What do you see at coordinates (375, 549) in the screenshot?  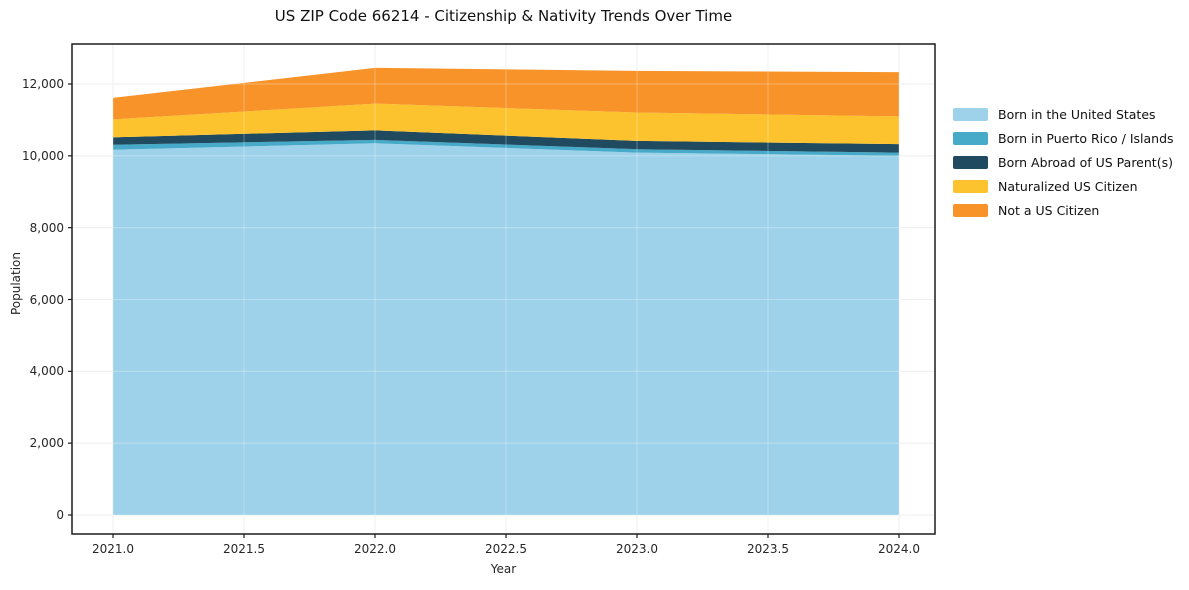 I see `x-tick-label: 2022.0` at bounding box center [375, 549].